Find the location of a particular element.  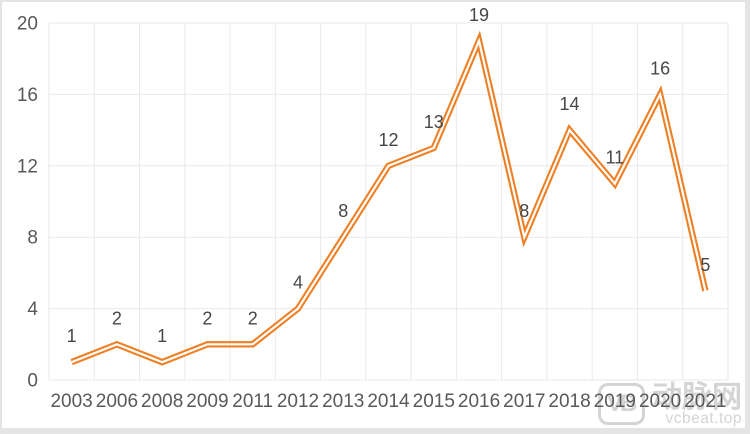

x-tick-label: 2018 is located at coordinates (569, 401).